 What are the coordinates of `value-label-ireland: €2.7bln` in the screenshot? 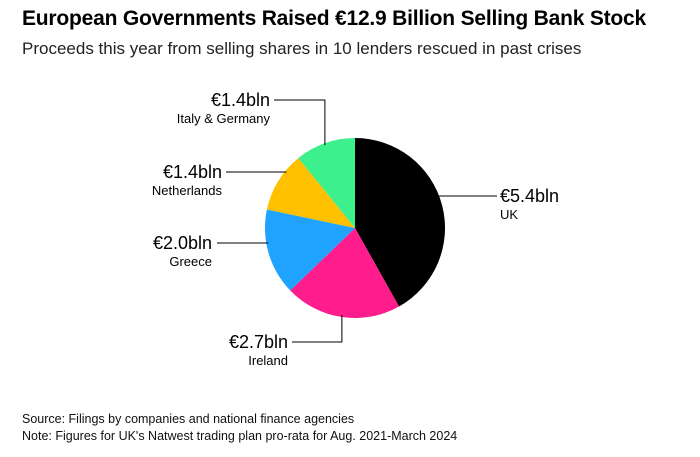 It's located at (258, 342).